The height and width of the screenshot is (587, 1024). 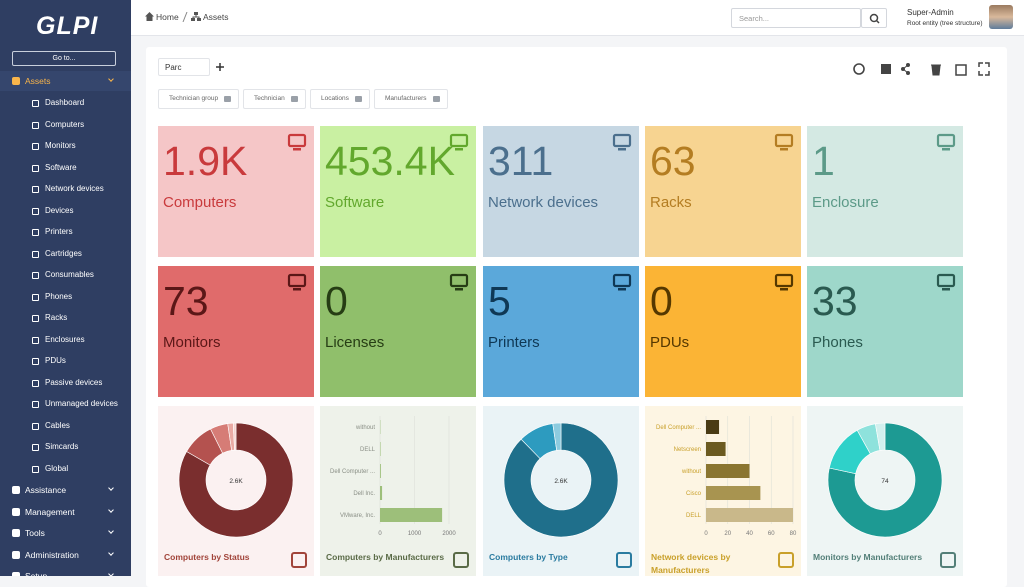 What do you see at coordinates (340, 99) in the screenshot?
I see `filter: Locations` at bounding box center [340, 99].